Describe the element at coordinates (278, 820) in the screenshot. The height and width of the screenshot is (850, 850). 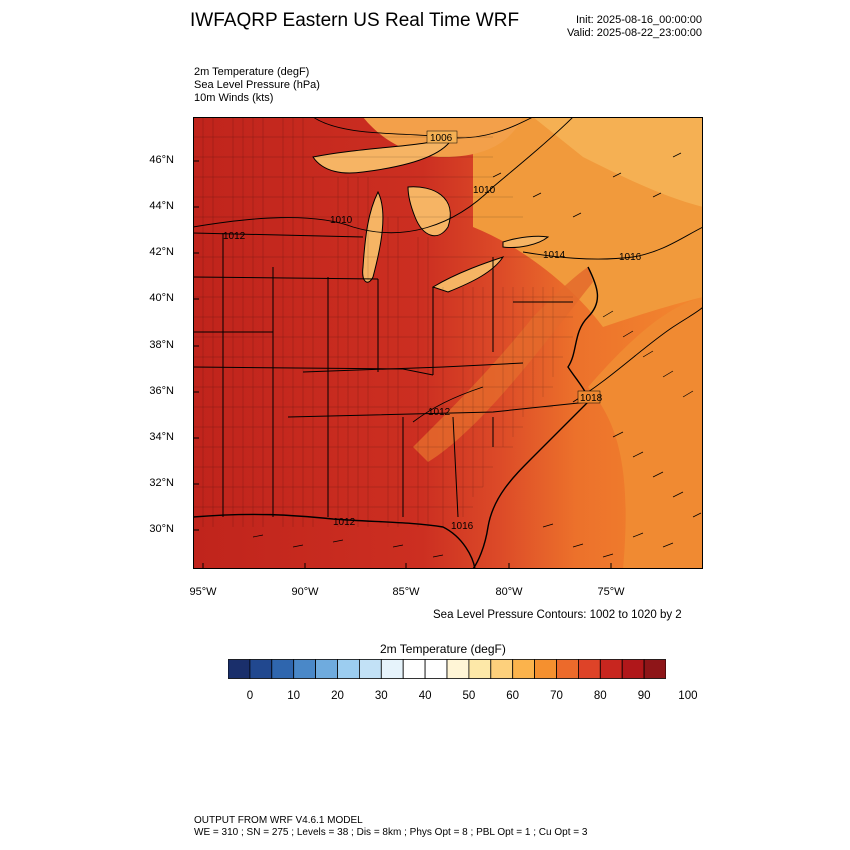
I see `footer-model: OUTPUT FROM WRF V4.6.1 MODEL` at that location.